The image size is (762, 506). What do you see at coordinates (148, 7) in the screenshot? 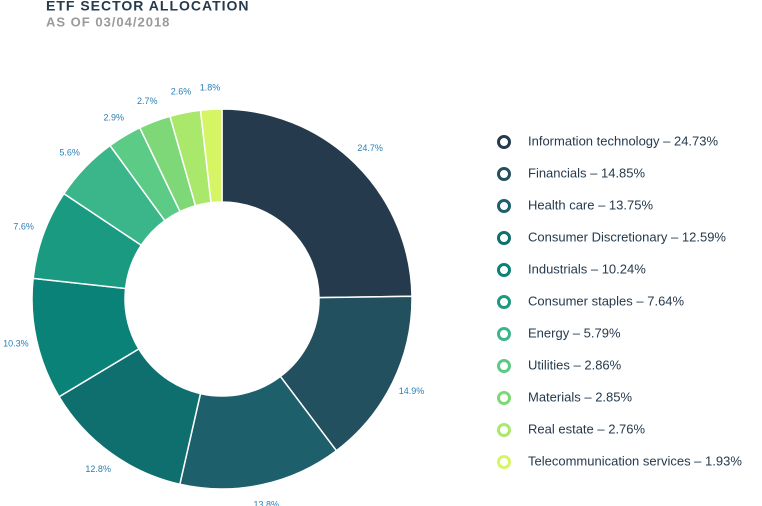
I see `chart-title: ETF SECTOR ALLOCATION` at bounding box center [148, 7].